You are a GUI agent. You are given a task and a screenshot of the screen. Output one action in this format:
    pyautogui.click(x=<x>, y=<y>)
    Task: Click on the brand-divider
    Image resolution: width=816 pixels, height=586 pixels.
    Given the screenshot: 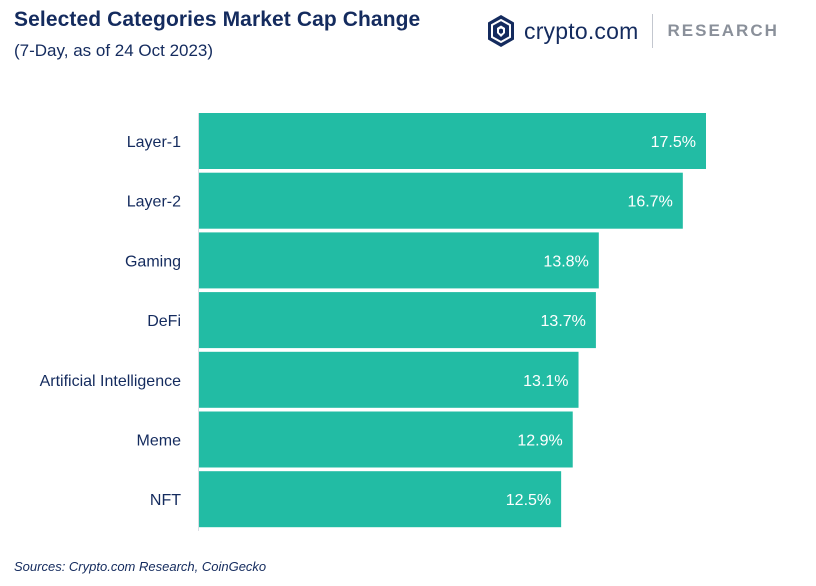 What is the action you would take?
    pyautogui.click(x=653, y=31)
    